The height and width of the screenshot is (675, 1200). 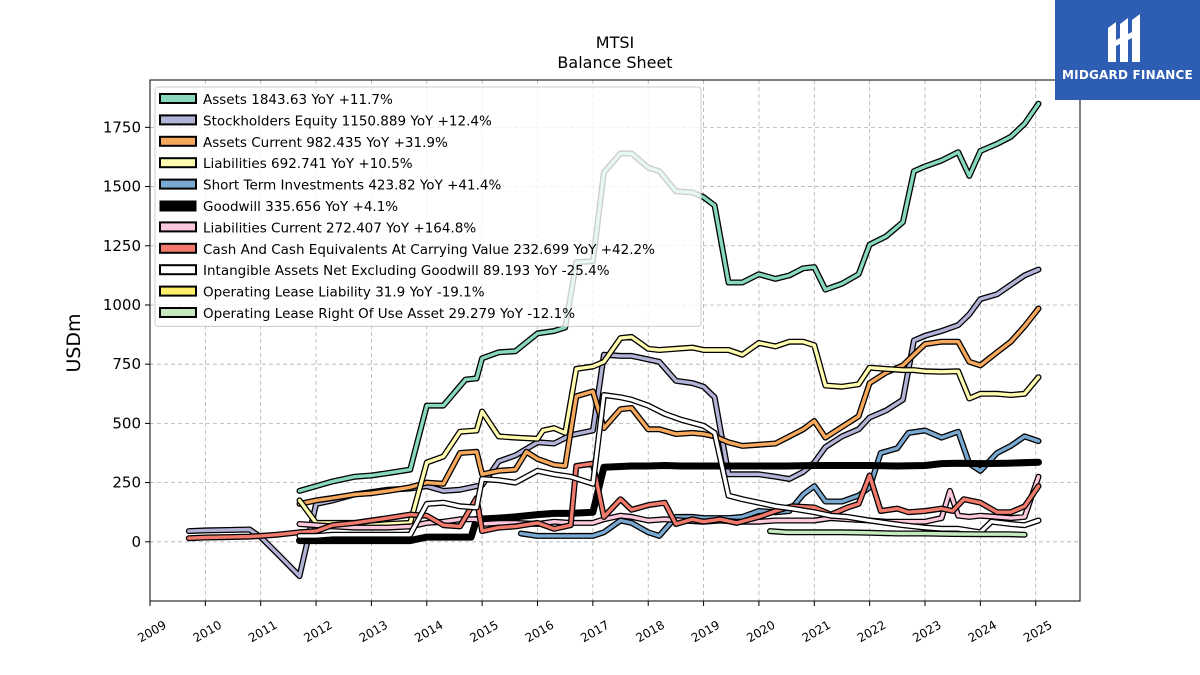 What do you see at coordinates (352, 186) in the screenshot?
I see `legend-entry: Short Term Investments 423.82 YoY +41.4%` at bounding box center [352, 186].